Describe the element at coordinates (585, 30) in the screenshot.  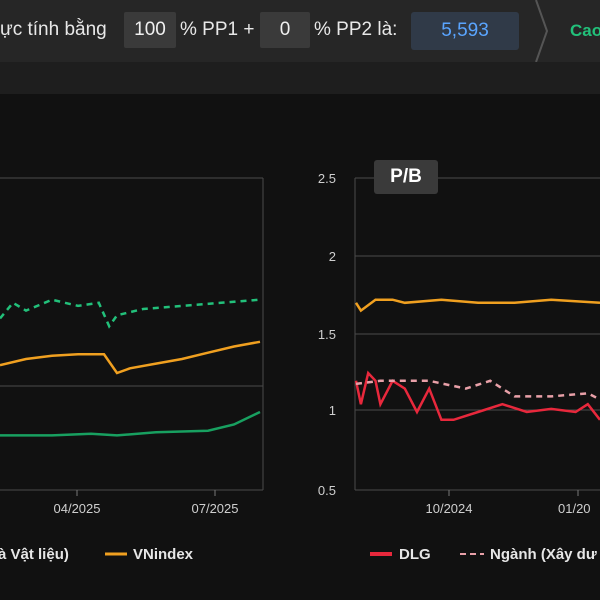
I see `next-tab-label: Cao` at that location.